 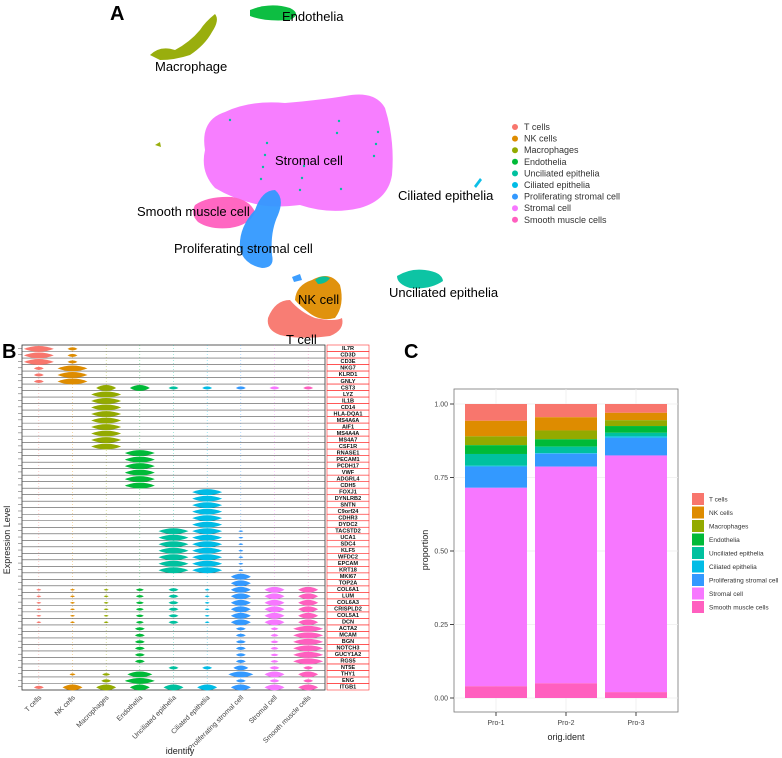 What do you see at coordinates (34, 704) in the screenshot?
I see `violin-x-tick: T cells` at bounding box center [34, 704].